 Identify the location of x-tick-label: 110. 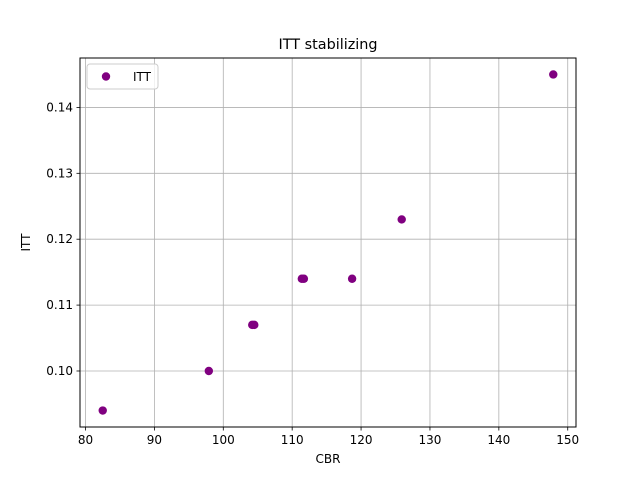
(292, 440).